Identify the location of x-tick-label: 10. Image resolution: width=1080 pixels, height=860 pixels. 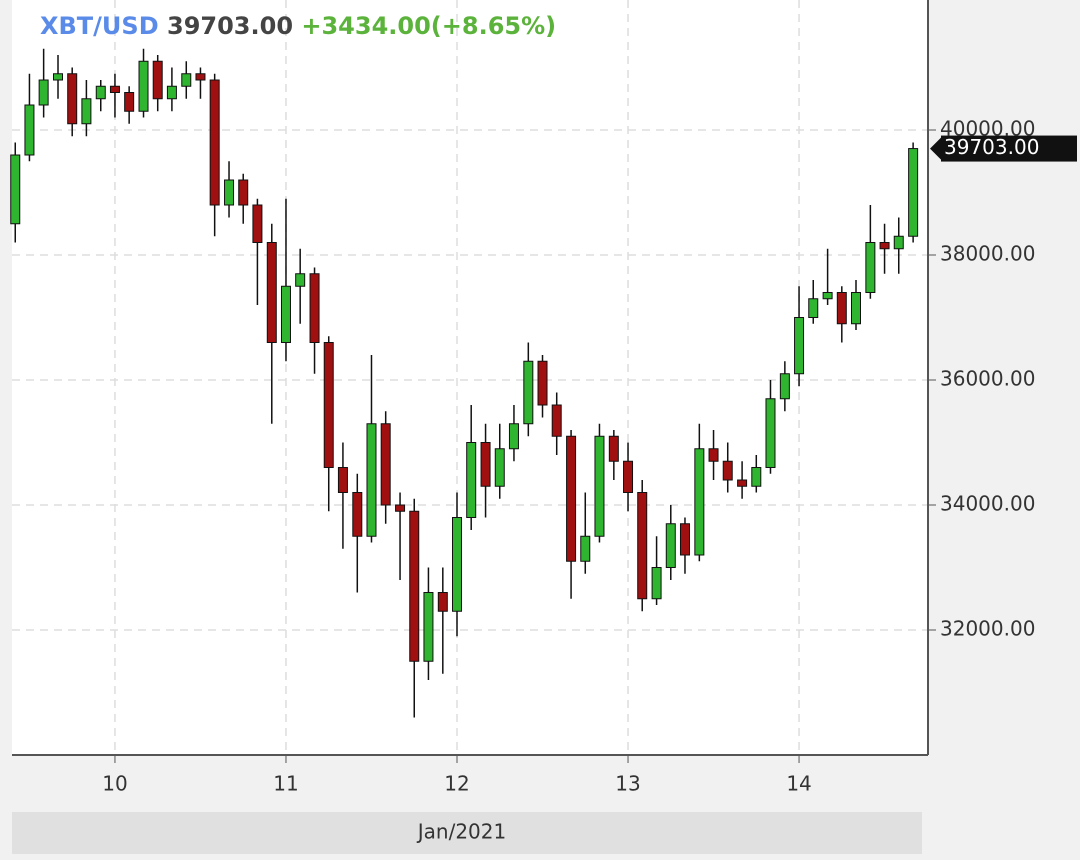
(114, 784).